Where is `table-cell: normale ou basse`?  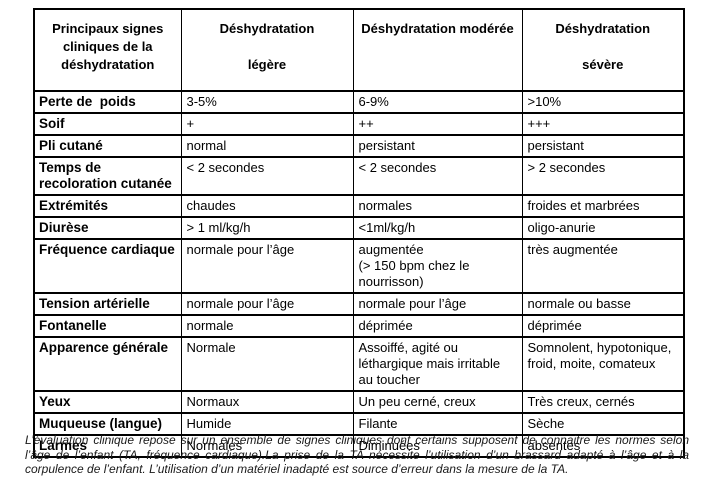
table-cell: normale ou basse is located at coordinates (603, 304).